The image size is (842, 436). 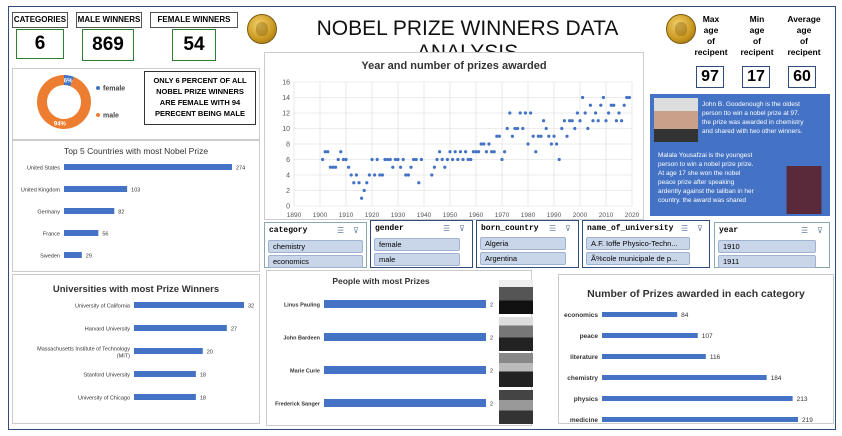 I want to click on y-tick-label: 6, so click(x=288, y=160).